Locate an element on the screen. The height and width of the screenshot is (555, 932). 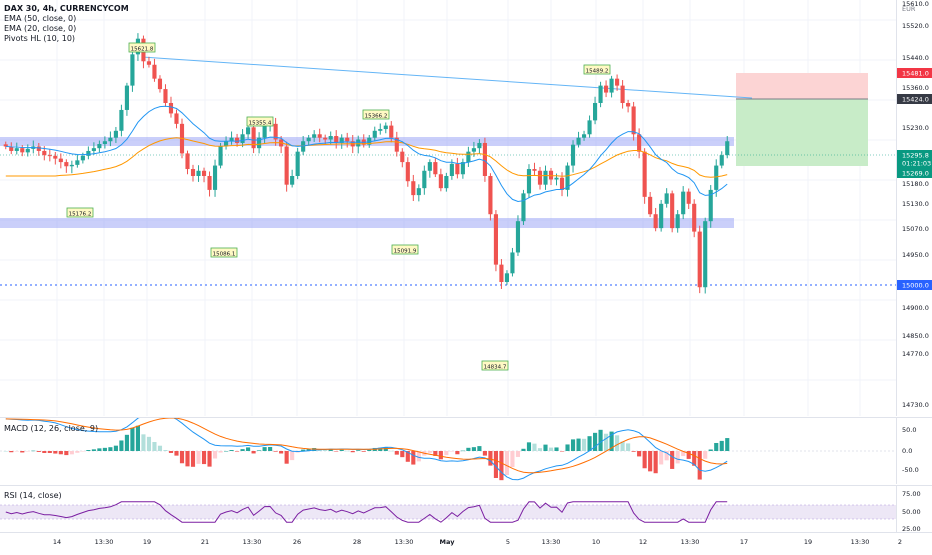
time-tick: 13:30 is located at coordinates (551, 542).